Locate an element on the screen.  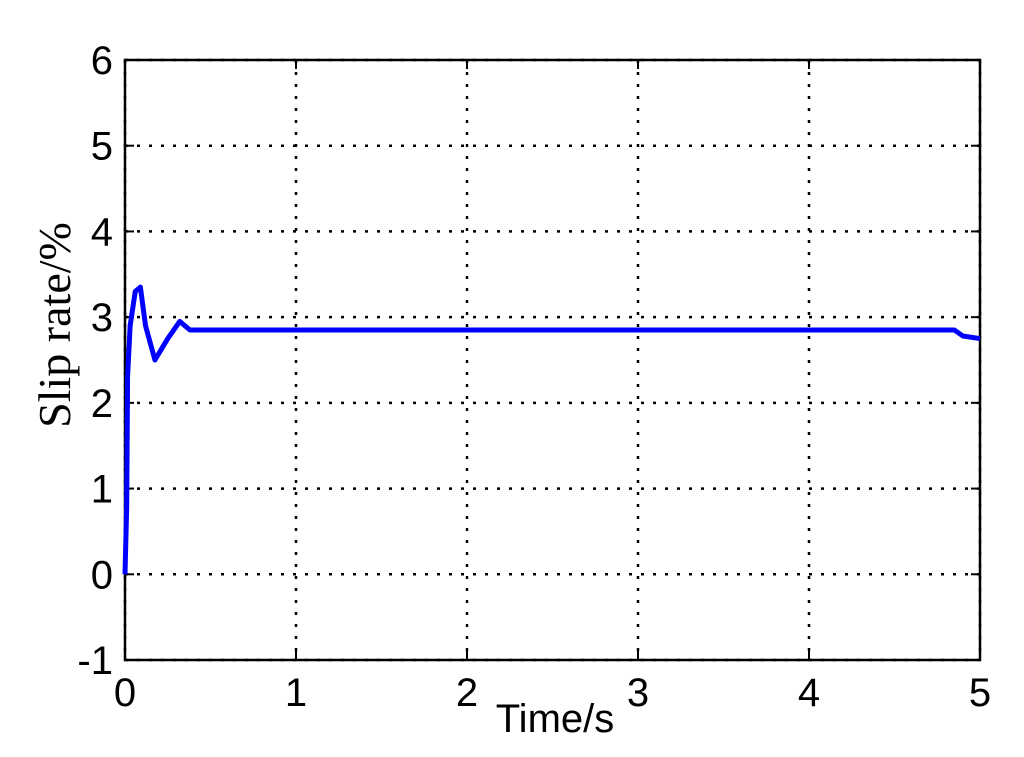
x-axis-label: Time/s is located at coordinates (555, 719).